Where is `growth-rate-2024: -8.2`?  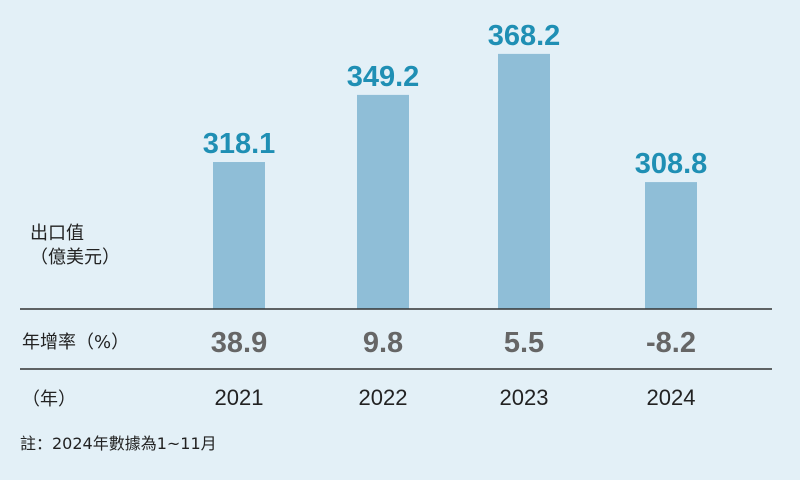
growth-rate-2024: -8.2 is located at coordinates (671, 343).